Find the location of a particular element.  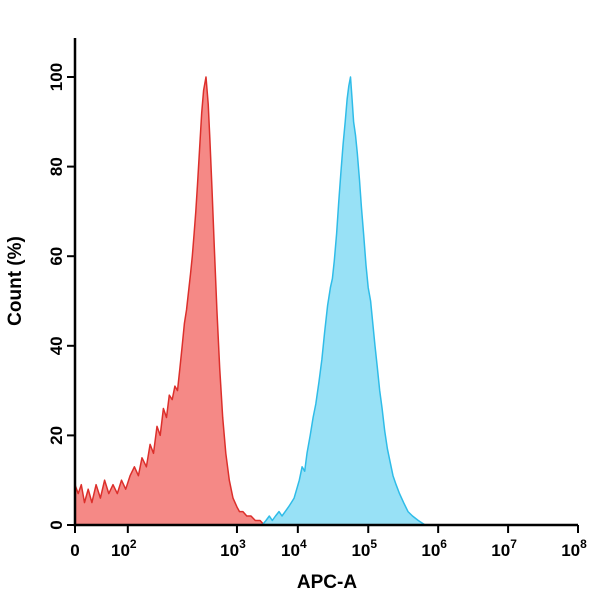

y-axis-title: Count (%) is located at coordinates (15, 281).